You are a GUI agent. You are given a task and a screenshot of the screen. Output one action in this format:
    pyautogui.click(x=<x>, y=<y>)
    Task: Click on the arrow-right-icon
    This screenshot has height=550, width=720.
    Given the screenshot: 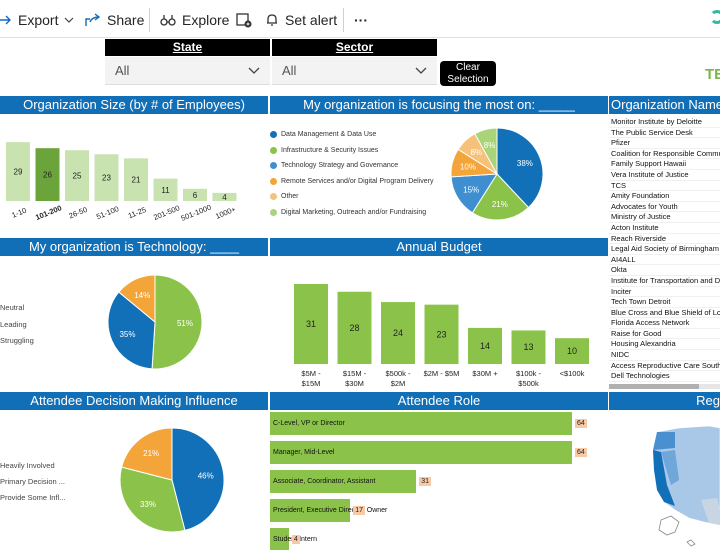 What is the action you would take?
    pyautogui.click(x=5, y=20)
    